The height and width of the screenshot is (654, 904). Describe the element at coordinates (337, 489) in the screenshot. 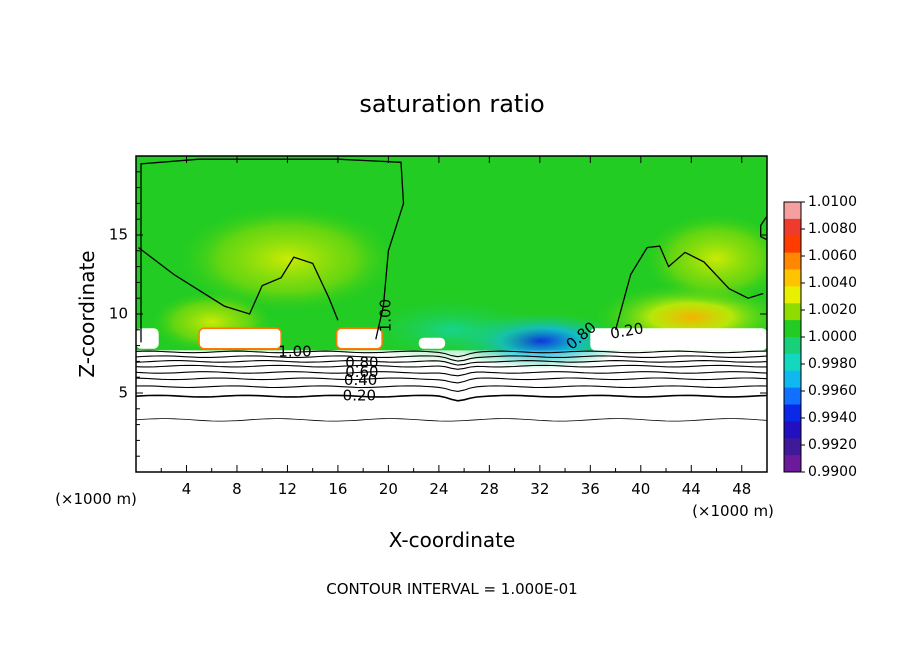

I see `x-tick-label: 16` at that location.